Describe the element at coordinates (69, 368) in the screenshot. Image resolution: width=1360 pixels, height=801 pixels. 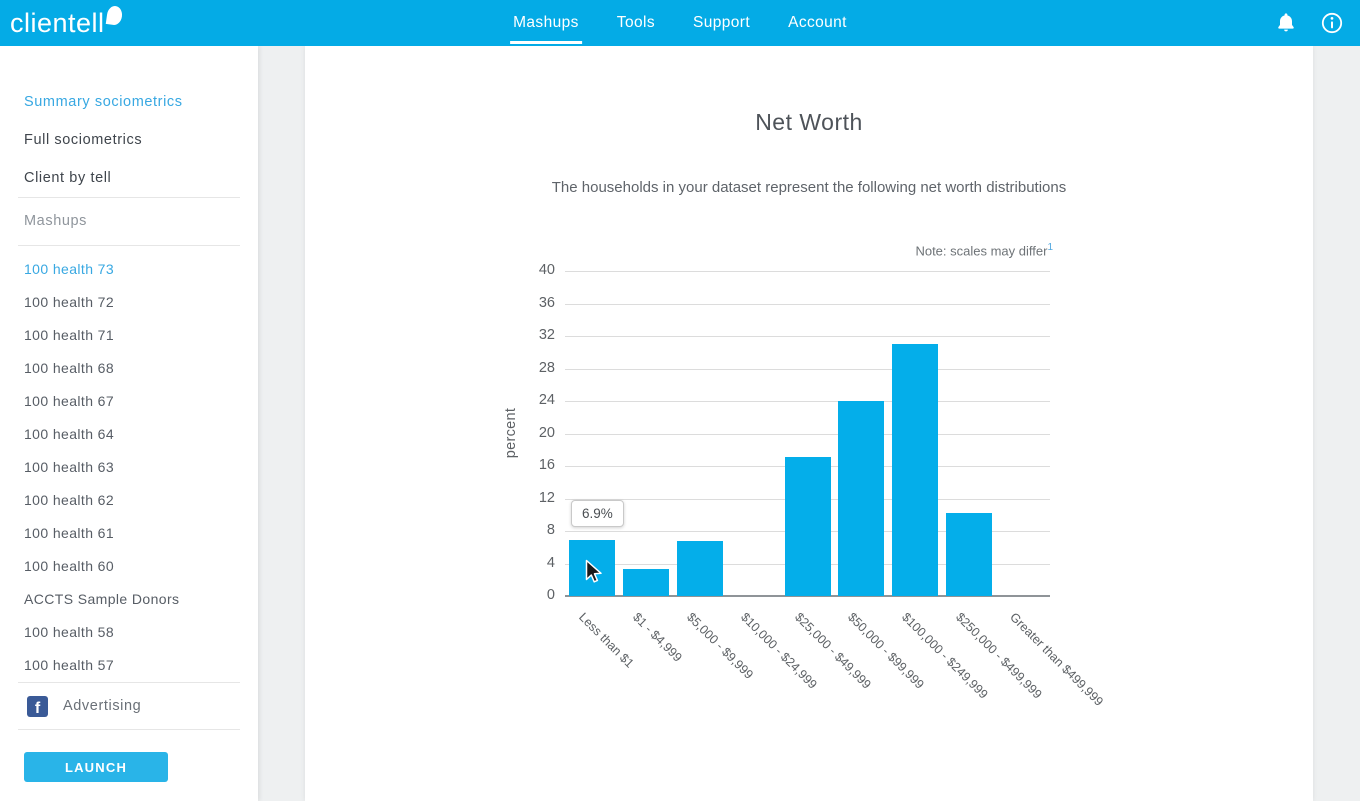
I see `sidebar-item-100-health-68: 100 health 68` at that location.